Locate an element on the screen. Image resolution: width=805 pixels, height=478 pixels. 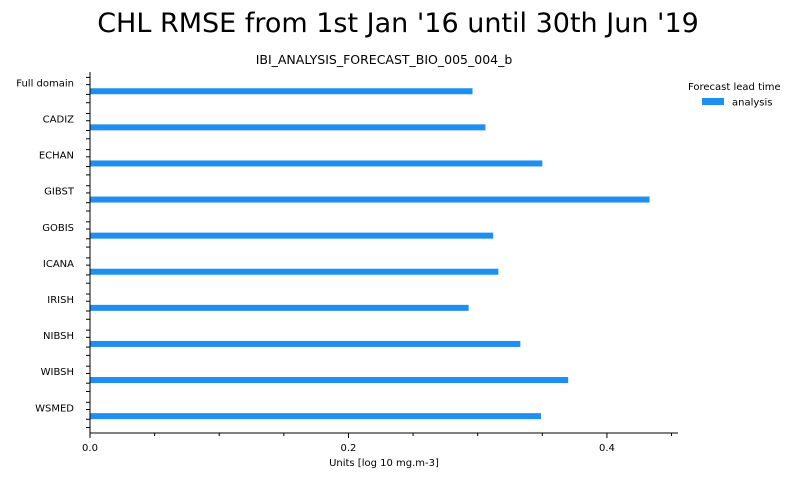
x-tick-label: 0.2 is located at coordinates (349, 448).